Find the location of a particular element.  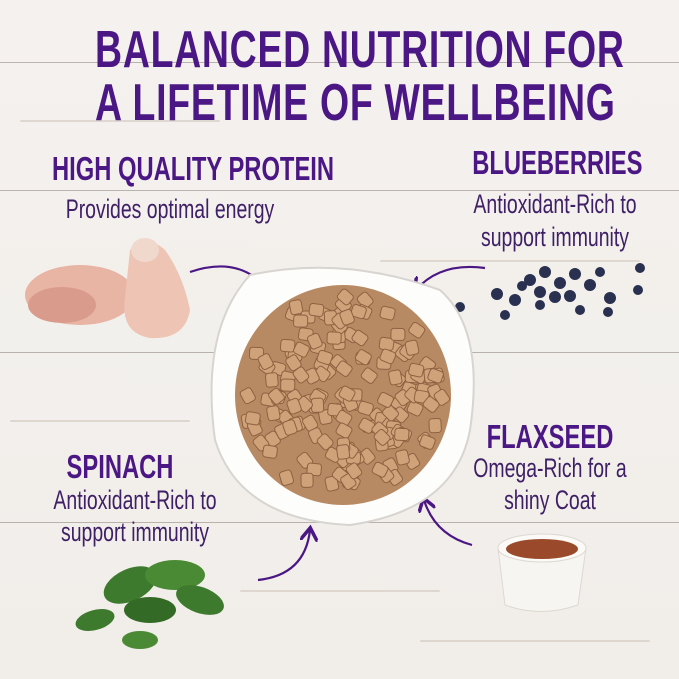

title-line-1: BALANCED NUTRITION FOR is located at coordinates (360, 50).